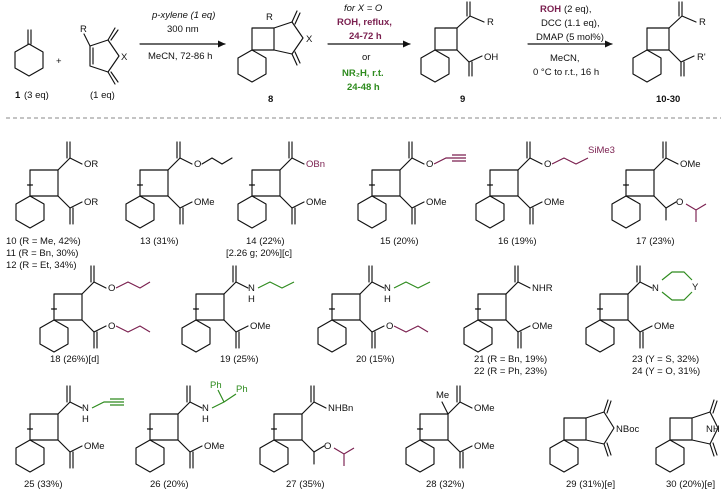 The height and width of the screenshot is (501, 727). Describe the element at coordinates (668, 99) in the screenshot. I see `final-num: 10-30` at that location.